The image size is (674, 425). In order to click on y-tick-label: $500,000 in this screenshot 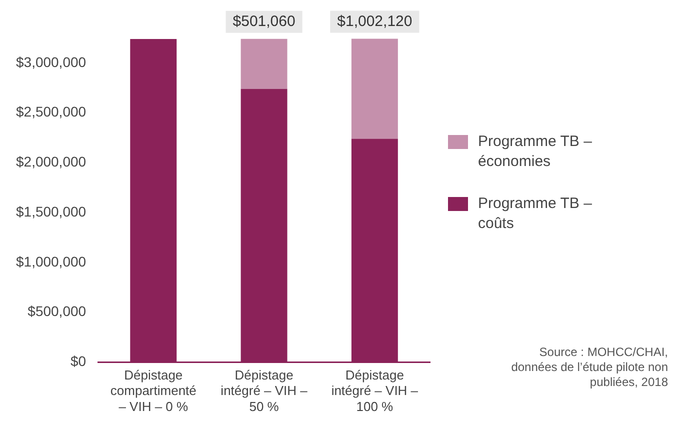, I will do `click(57, 311)`.